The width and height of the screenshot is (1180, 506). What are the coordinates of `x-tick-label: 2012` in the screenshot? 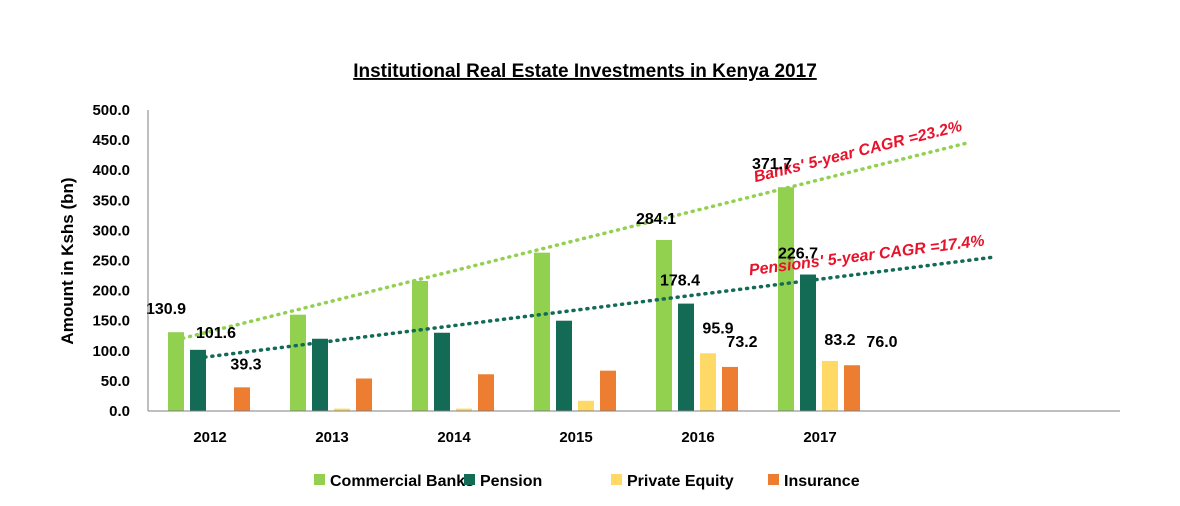 It's located at (209, 437).